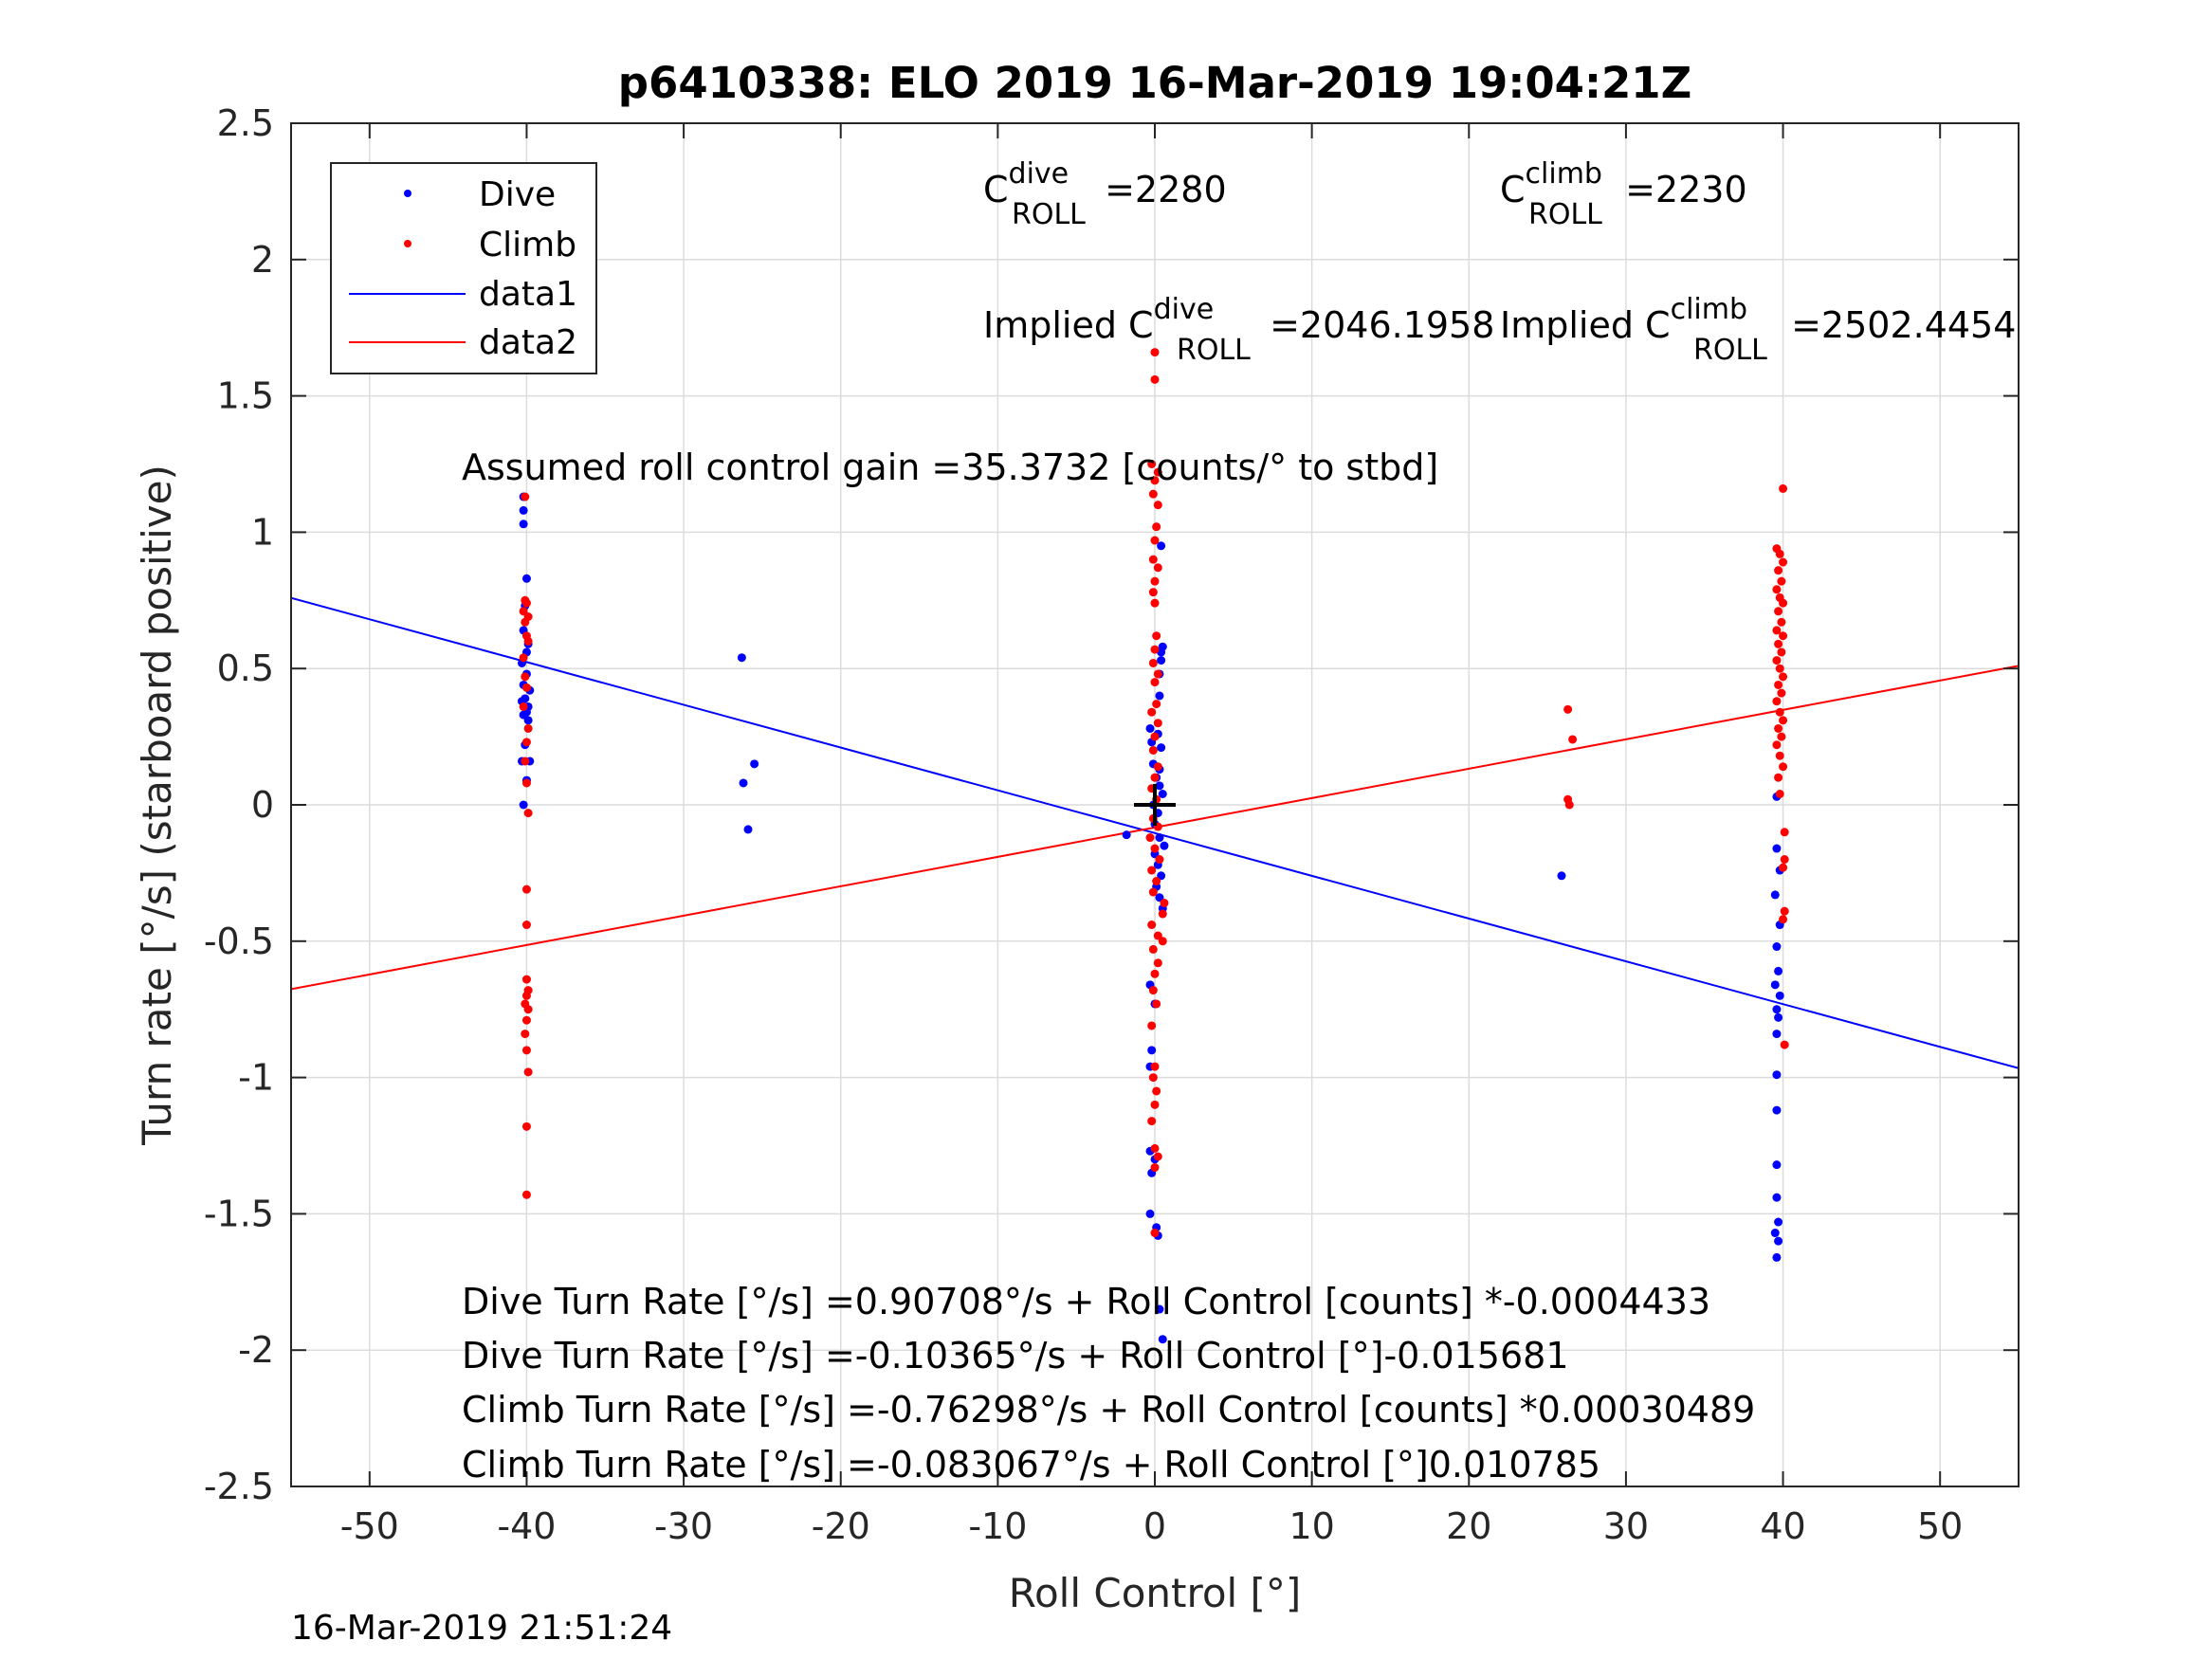 The height and width of the screenshot is (1659, 2212). Describe the element at coordinates (262, 532) in the screenshot. I see `y-tick-label: 1` at that location.